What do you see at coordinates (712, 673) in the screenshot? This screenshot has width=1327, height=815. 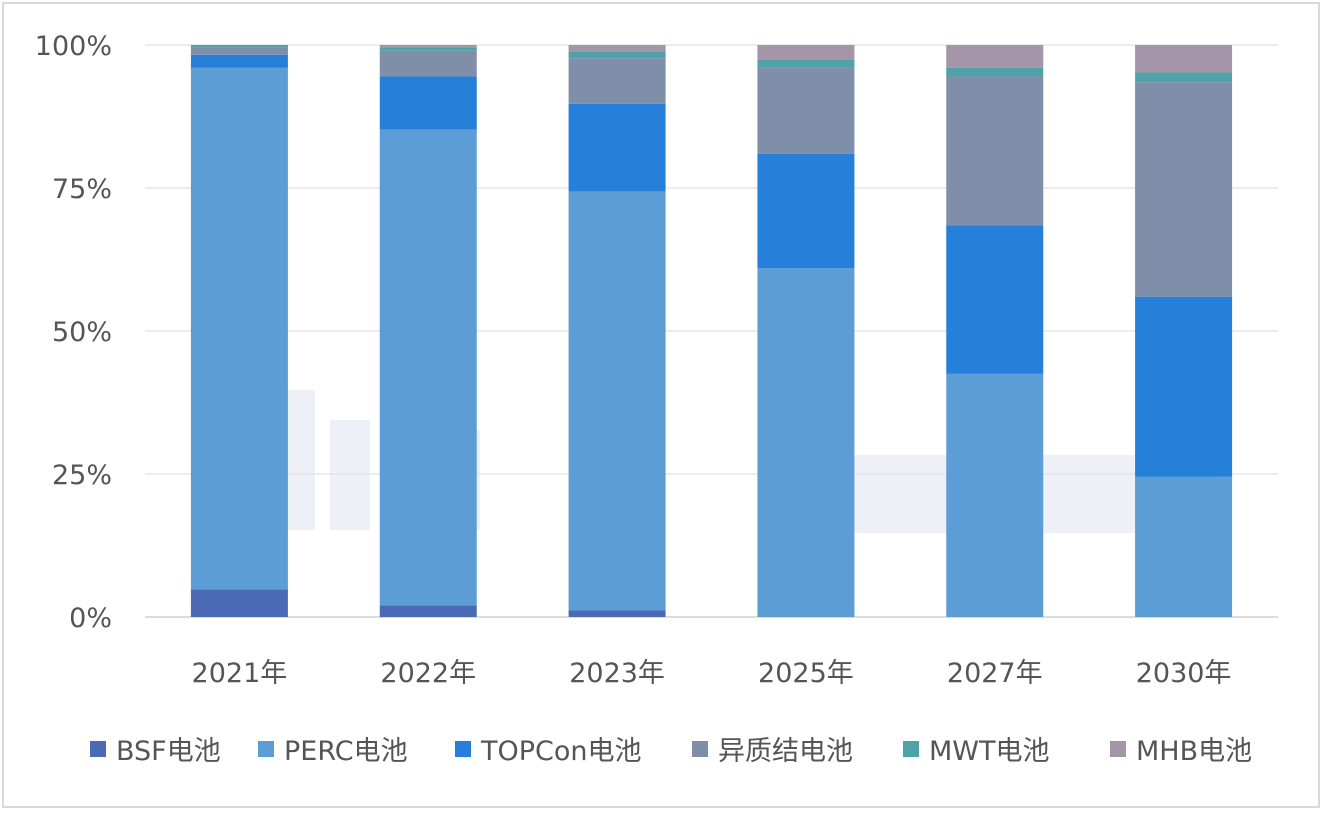 I see `x-axis: 2021年 2022年 2023年 2025年 2027年 2030年` at bounding box center [712, 673].